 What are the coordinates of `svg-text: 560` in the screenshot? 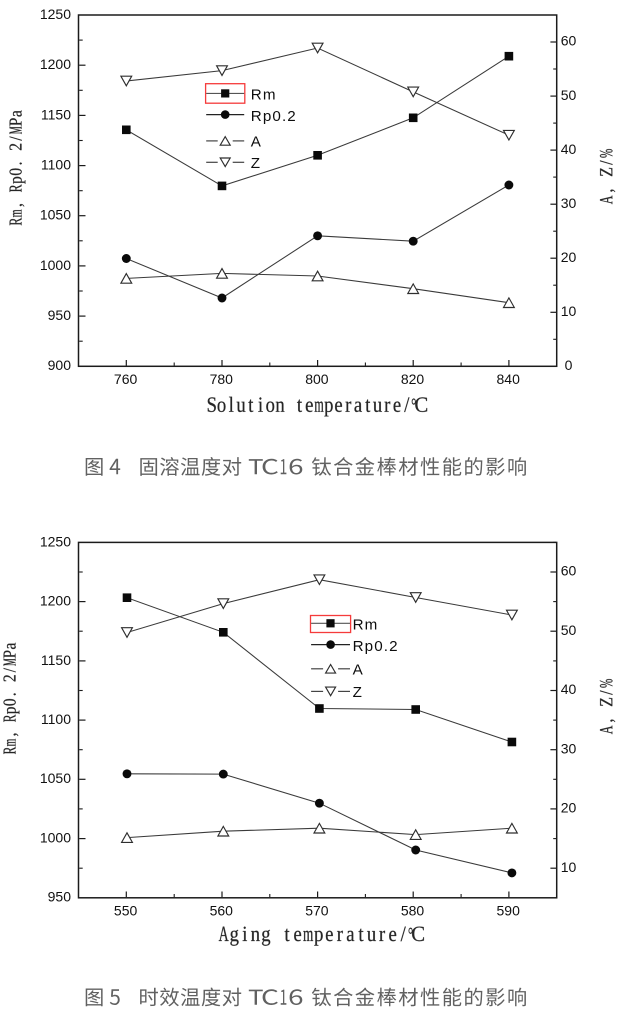 It's located at (222, 911).